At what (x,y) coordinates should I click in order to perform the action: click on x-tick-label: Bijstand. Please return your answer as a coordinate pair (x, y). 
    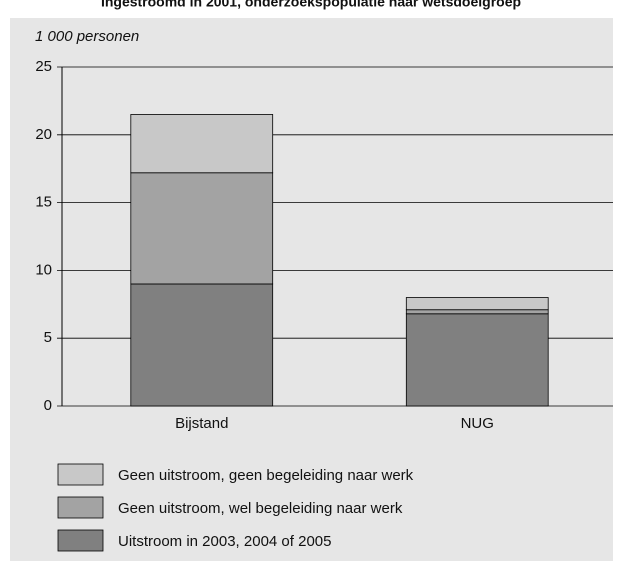
    Looking at the image, I should click on (201, 423).